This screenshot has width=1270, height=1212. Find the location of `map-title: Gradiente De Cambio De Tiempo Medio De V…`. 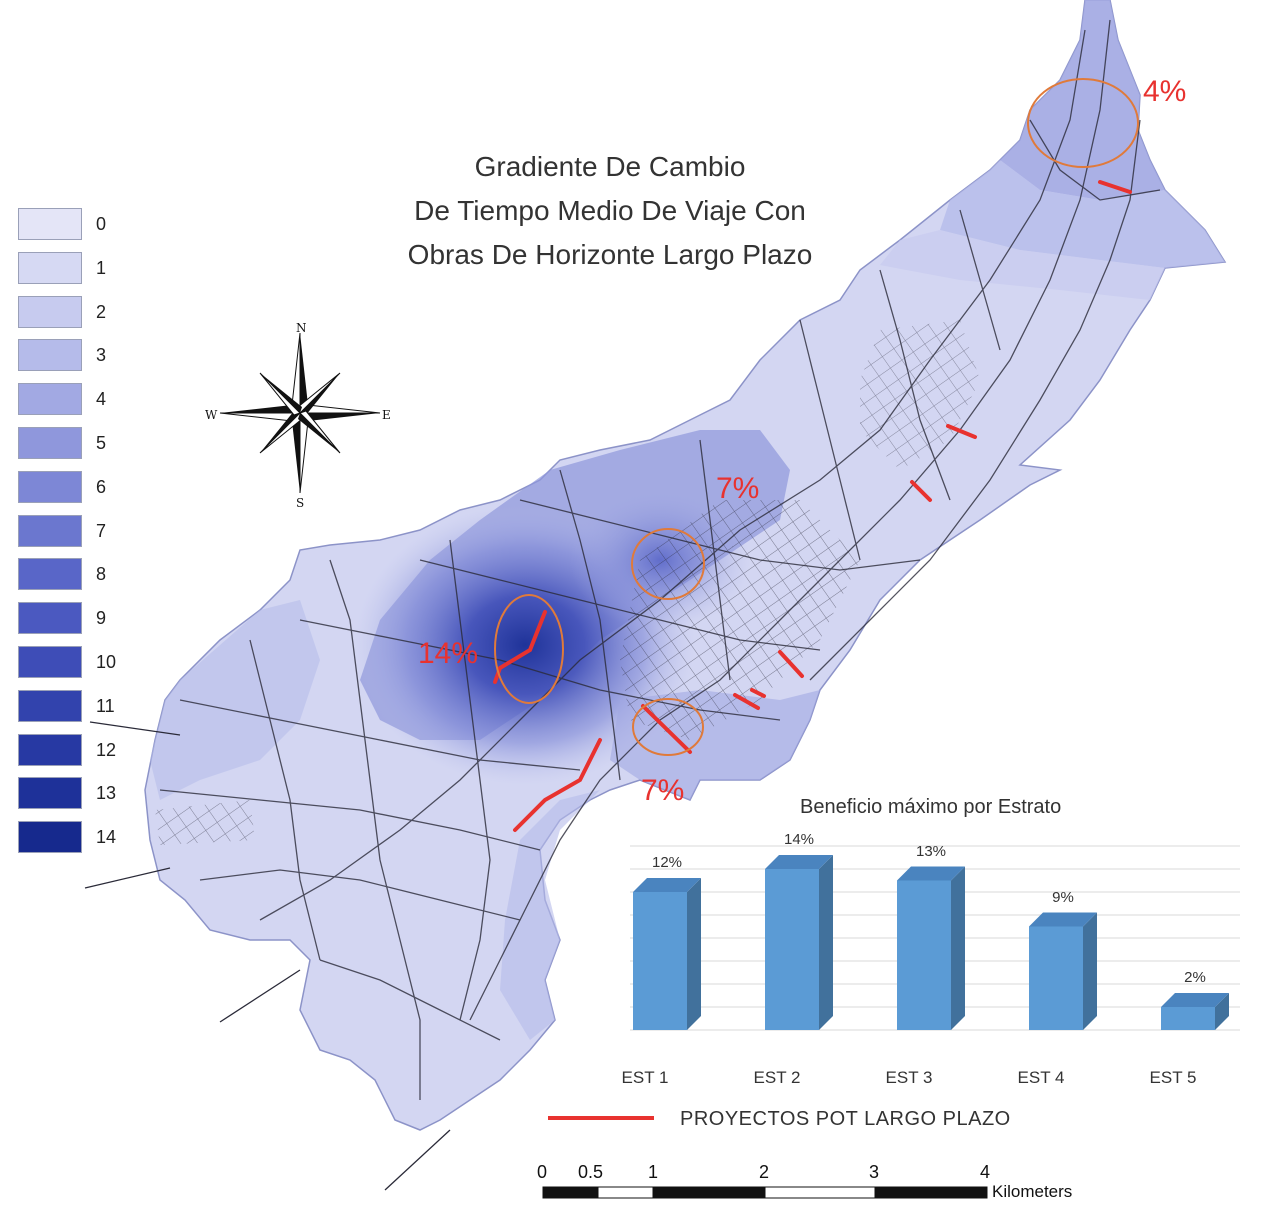

map-title: Gradiente De Cambio De Tiempo Medio De V… is located at coordinates (610, 211).